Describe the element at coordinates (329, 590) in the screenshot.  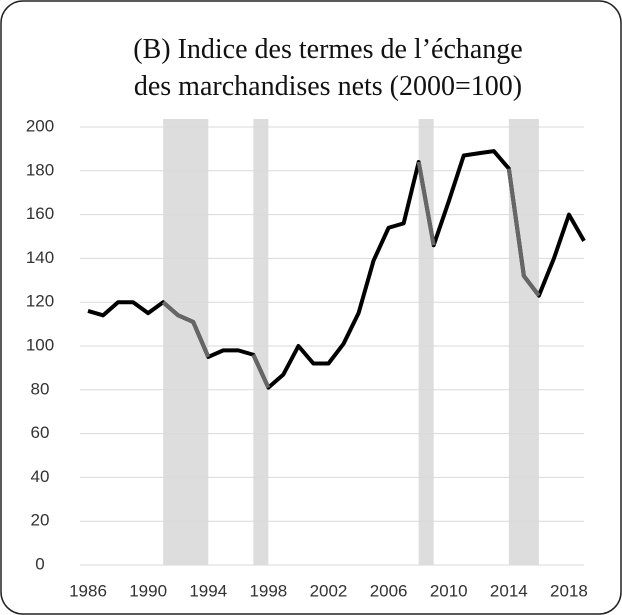
I see `x-tick-label: 2002` at that location.